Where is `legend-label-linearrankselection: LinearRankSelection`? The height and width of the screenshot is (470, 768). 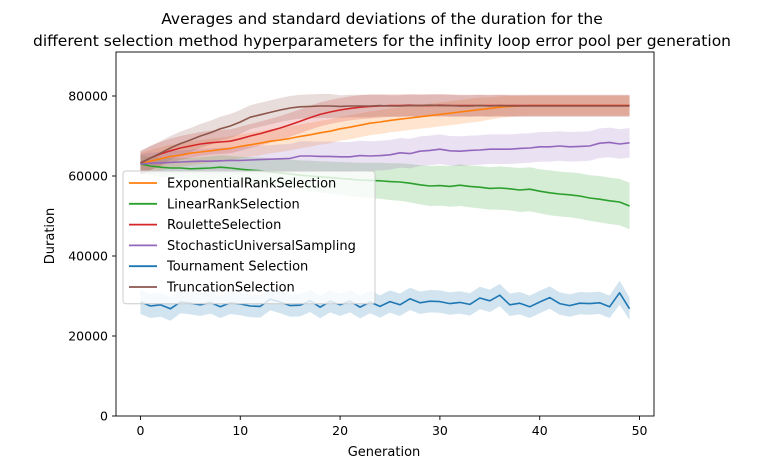
legend-label-linearrankselection: LinearRankSelection is located at coordinates (233, 204).